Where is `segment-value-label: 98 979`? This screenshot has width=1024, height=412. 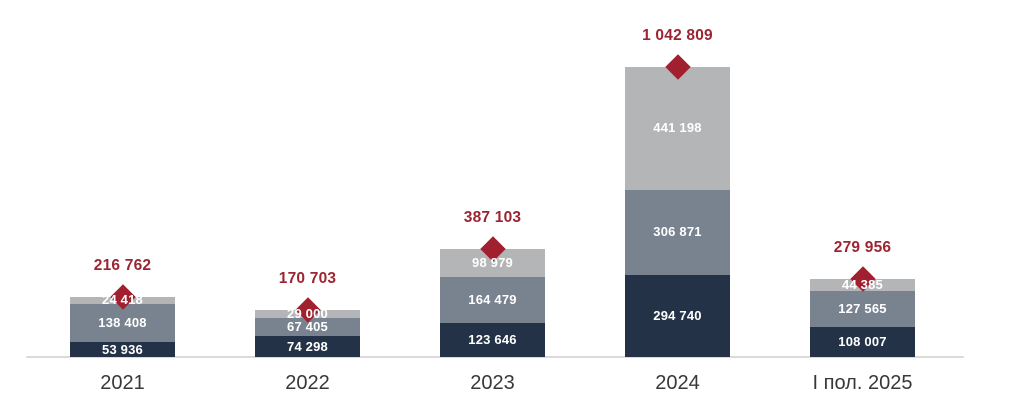
segment-value-label: 98 979 is located at coordinates (492, 263).